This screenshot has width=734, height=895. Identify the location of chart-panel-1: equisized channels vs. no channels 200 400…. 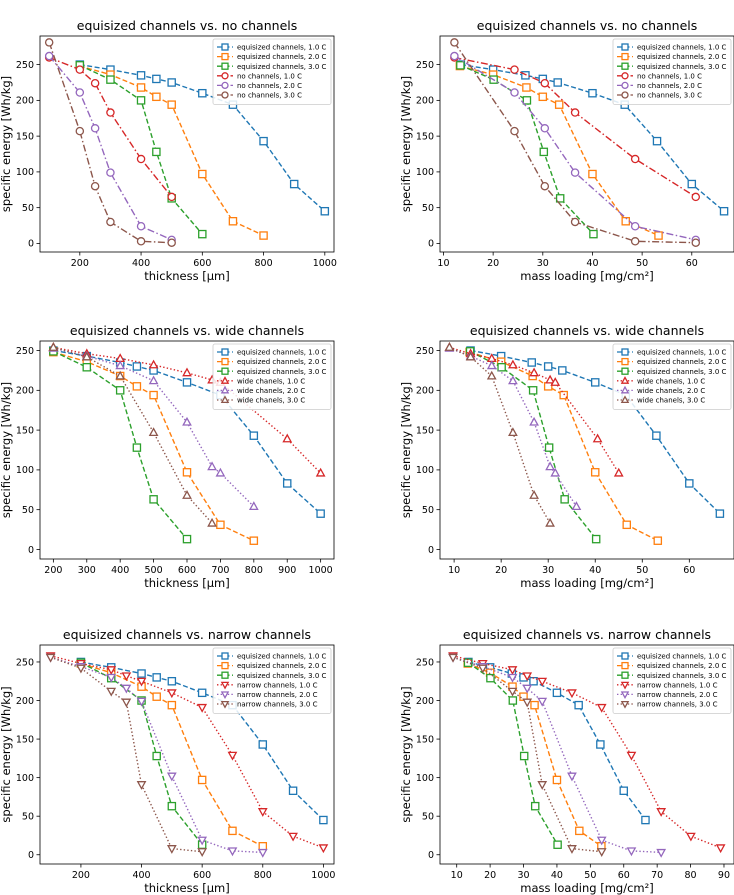
(168, 150).